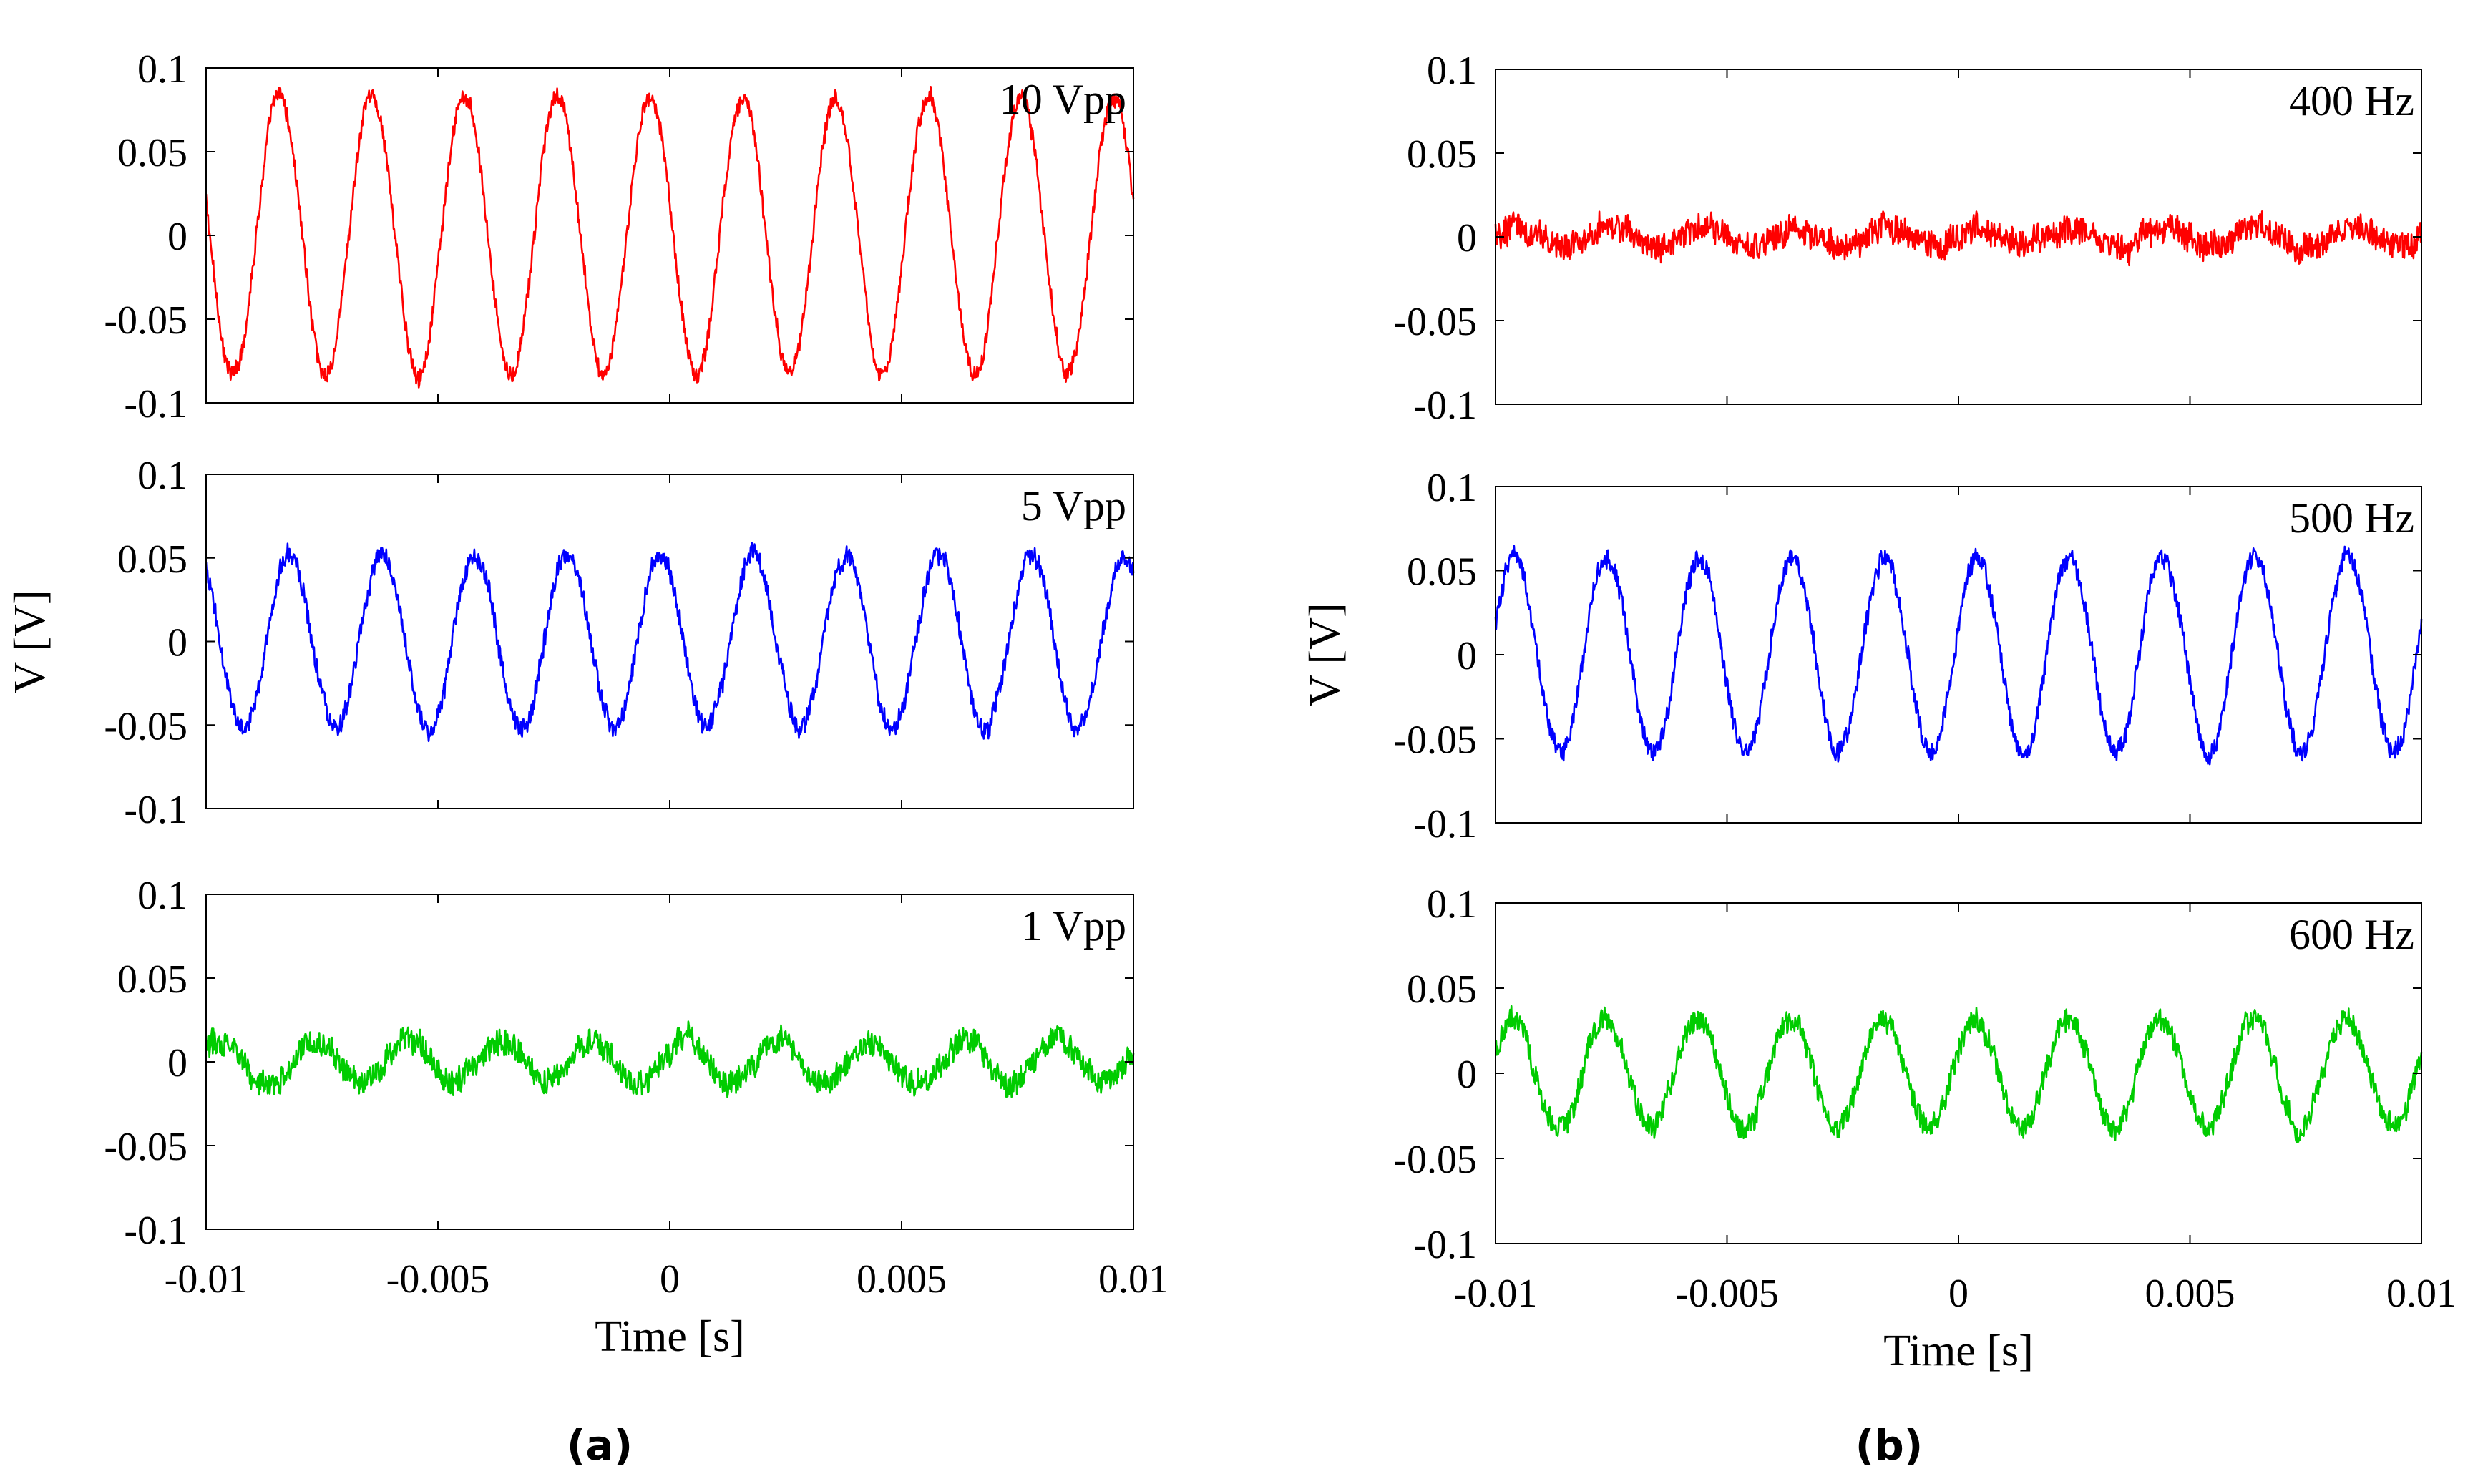  I want to click on panel-b-plot-1: 0.1 0.05 0 -0.05 -0.1 400 Hz, so click(1908, 238).